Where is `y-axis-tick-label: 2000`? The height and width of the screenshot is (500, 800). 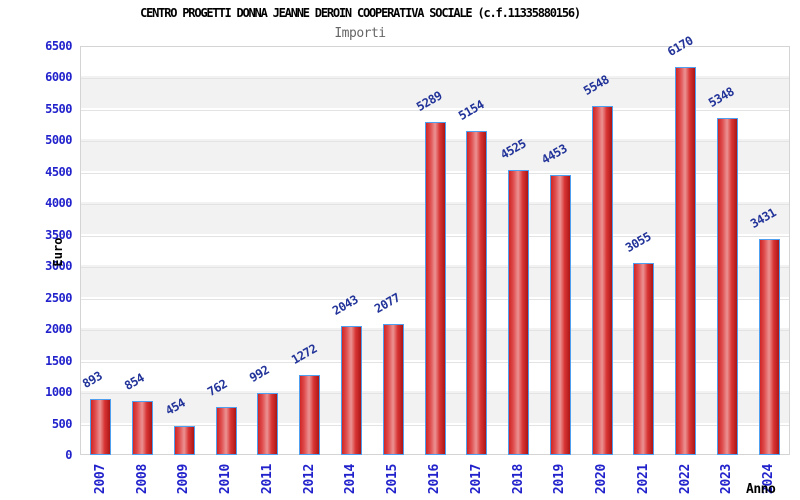
y-axis-tick-label: 2000 is located at coordinates (58, 329).